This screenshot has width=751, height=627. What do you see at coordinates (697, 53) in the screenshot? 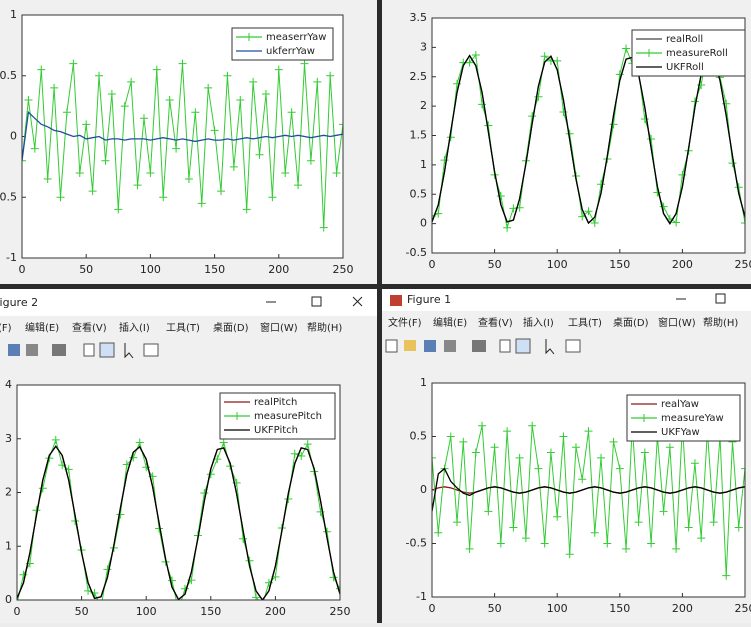
I see `legend-label: measureRoll` at bounding box center [697, 53].